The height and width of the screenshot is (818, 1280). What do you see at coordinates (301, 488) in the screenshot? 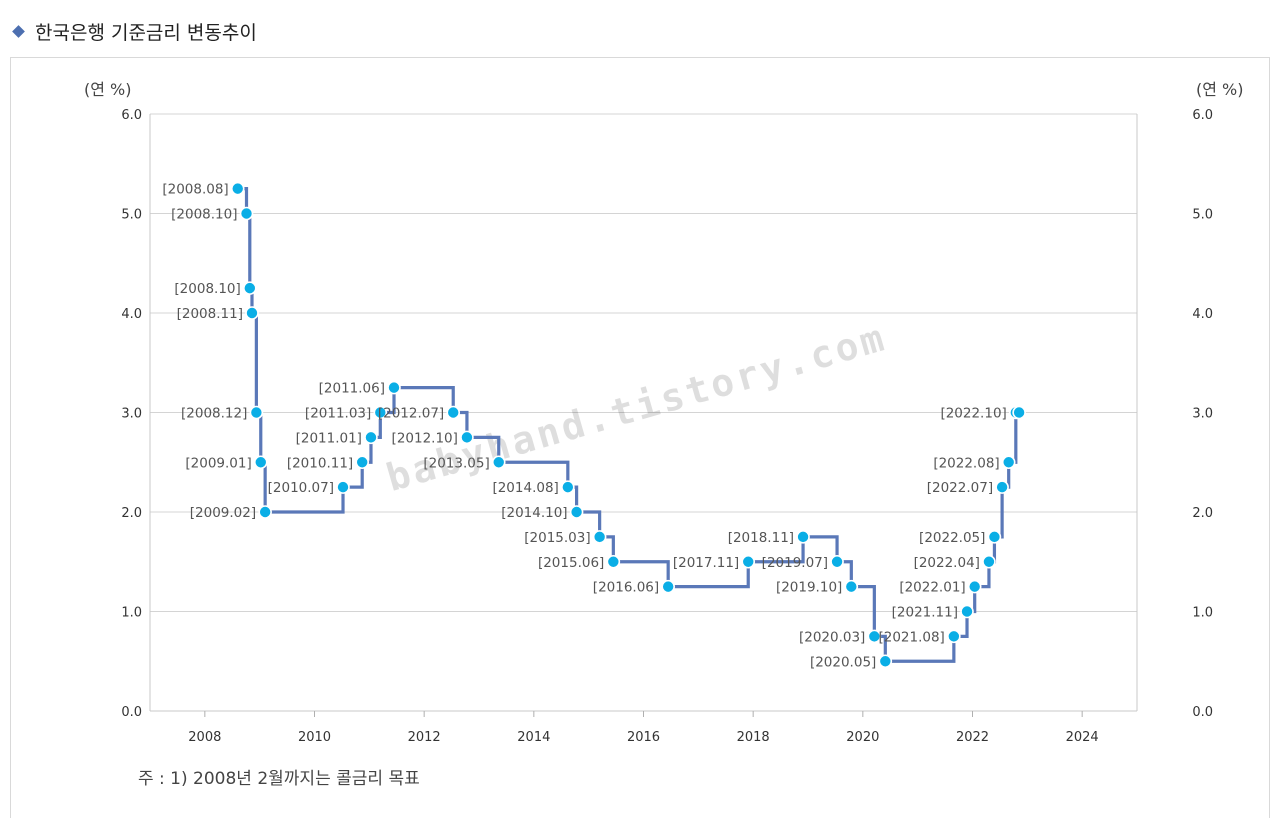
I see `data-label: [2010.07]` at bounding box center [301, 488].